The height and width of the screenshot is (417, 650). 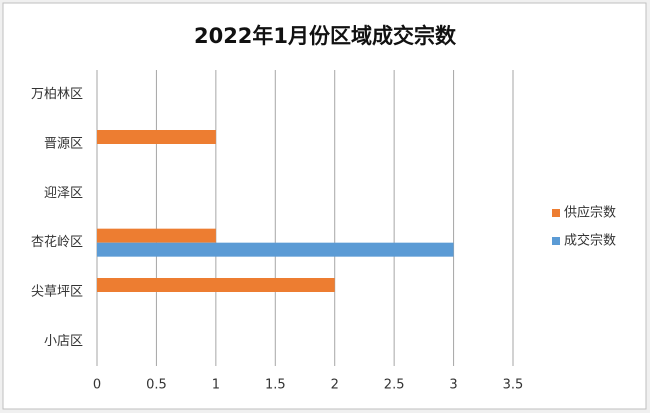 What do you see at coordinates (216, 385) in the screenshot?
I see `x-tick-label: 1` at bounding box center [216, 385].